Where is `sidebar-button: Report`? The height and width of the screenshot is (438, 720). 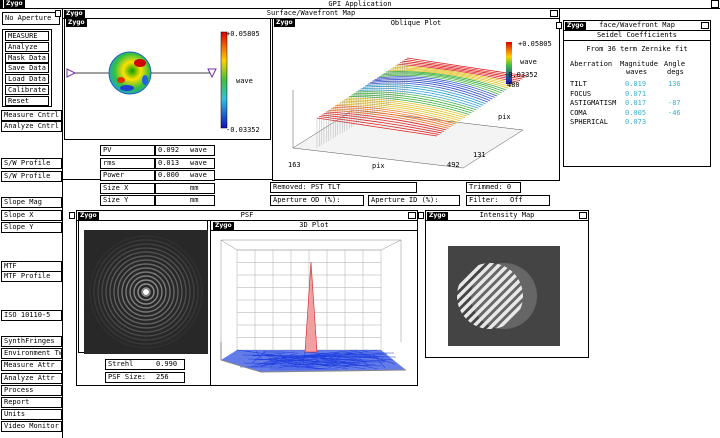 sidebar-button: Report is located at coordinates (31, 402).